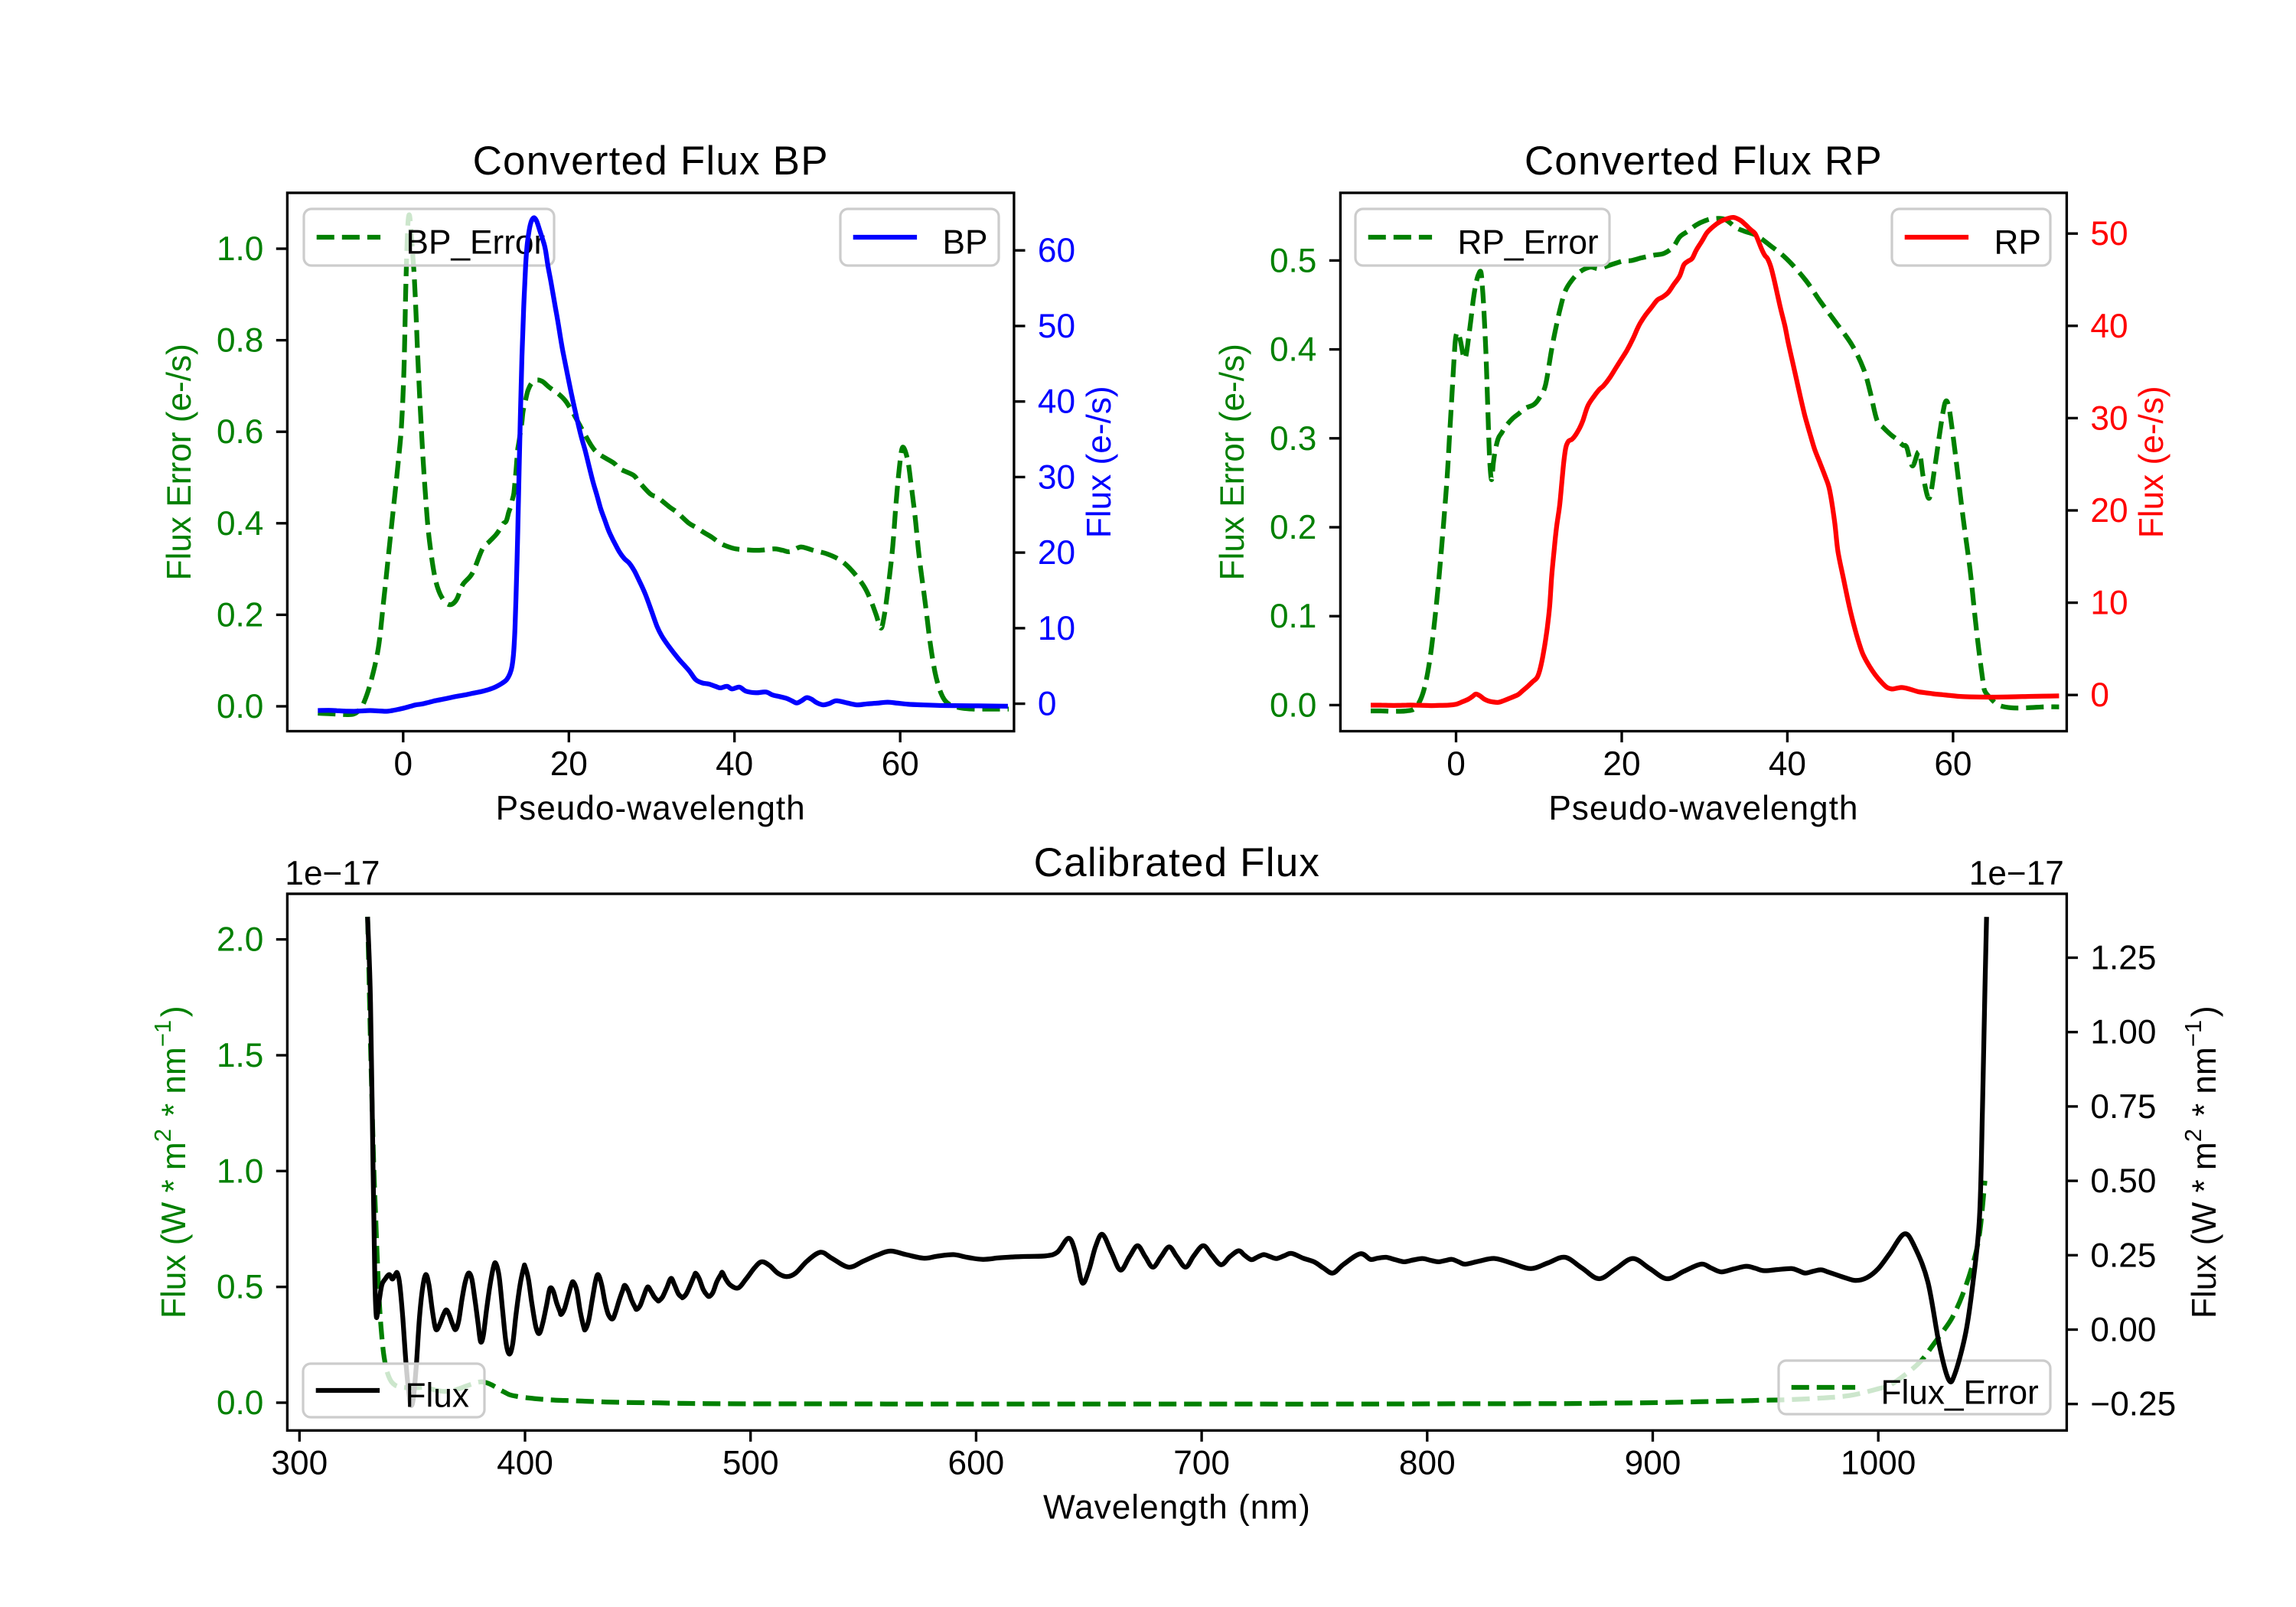 The width and height of the screenshot is (2296, 1607). What do you see at coordinates (965, 243) in the screenshot?
I see `svg-text: BP` at bounding box center [965, 243].